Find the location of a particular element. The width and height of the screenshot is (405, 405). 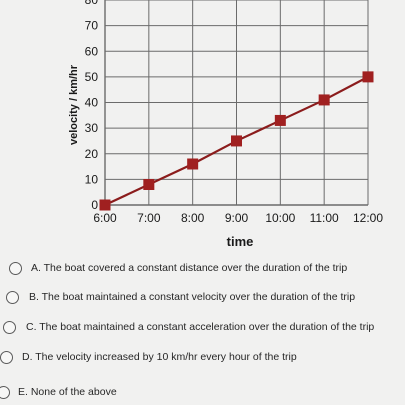

x-axis-title: time is located at coordinates (240, 241).